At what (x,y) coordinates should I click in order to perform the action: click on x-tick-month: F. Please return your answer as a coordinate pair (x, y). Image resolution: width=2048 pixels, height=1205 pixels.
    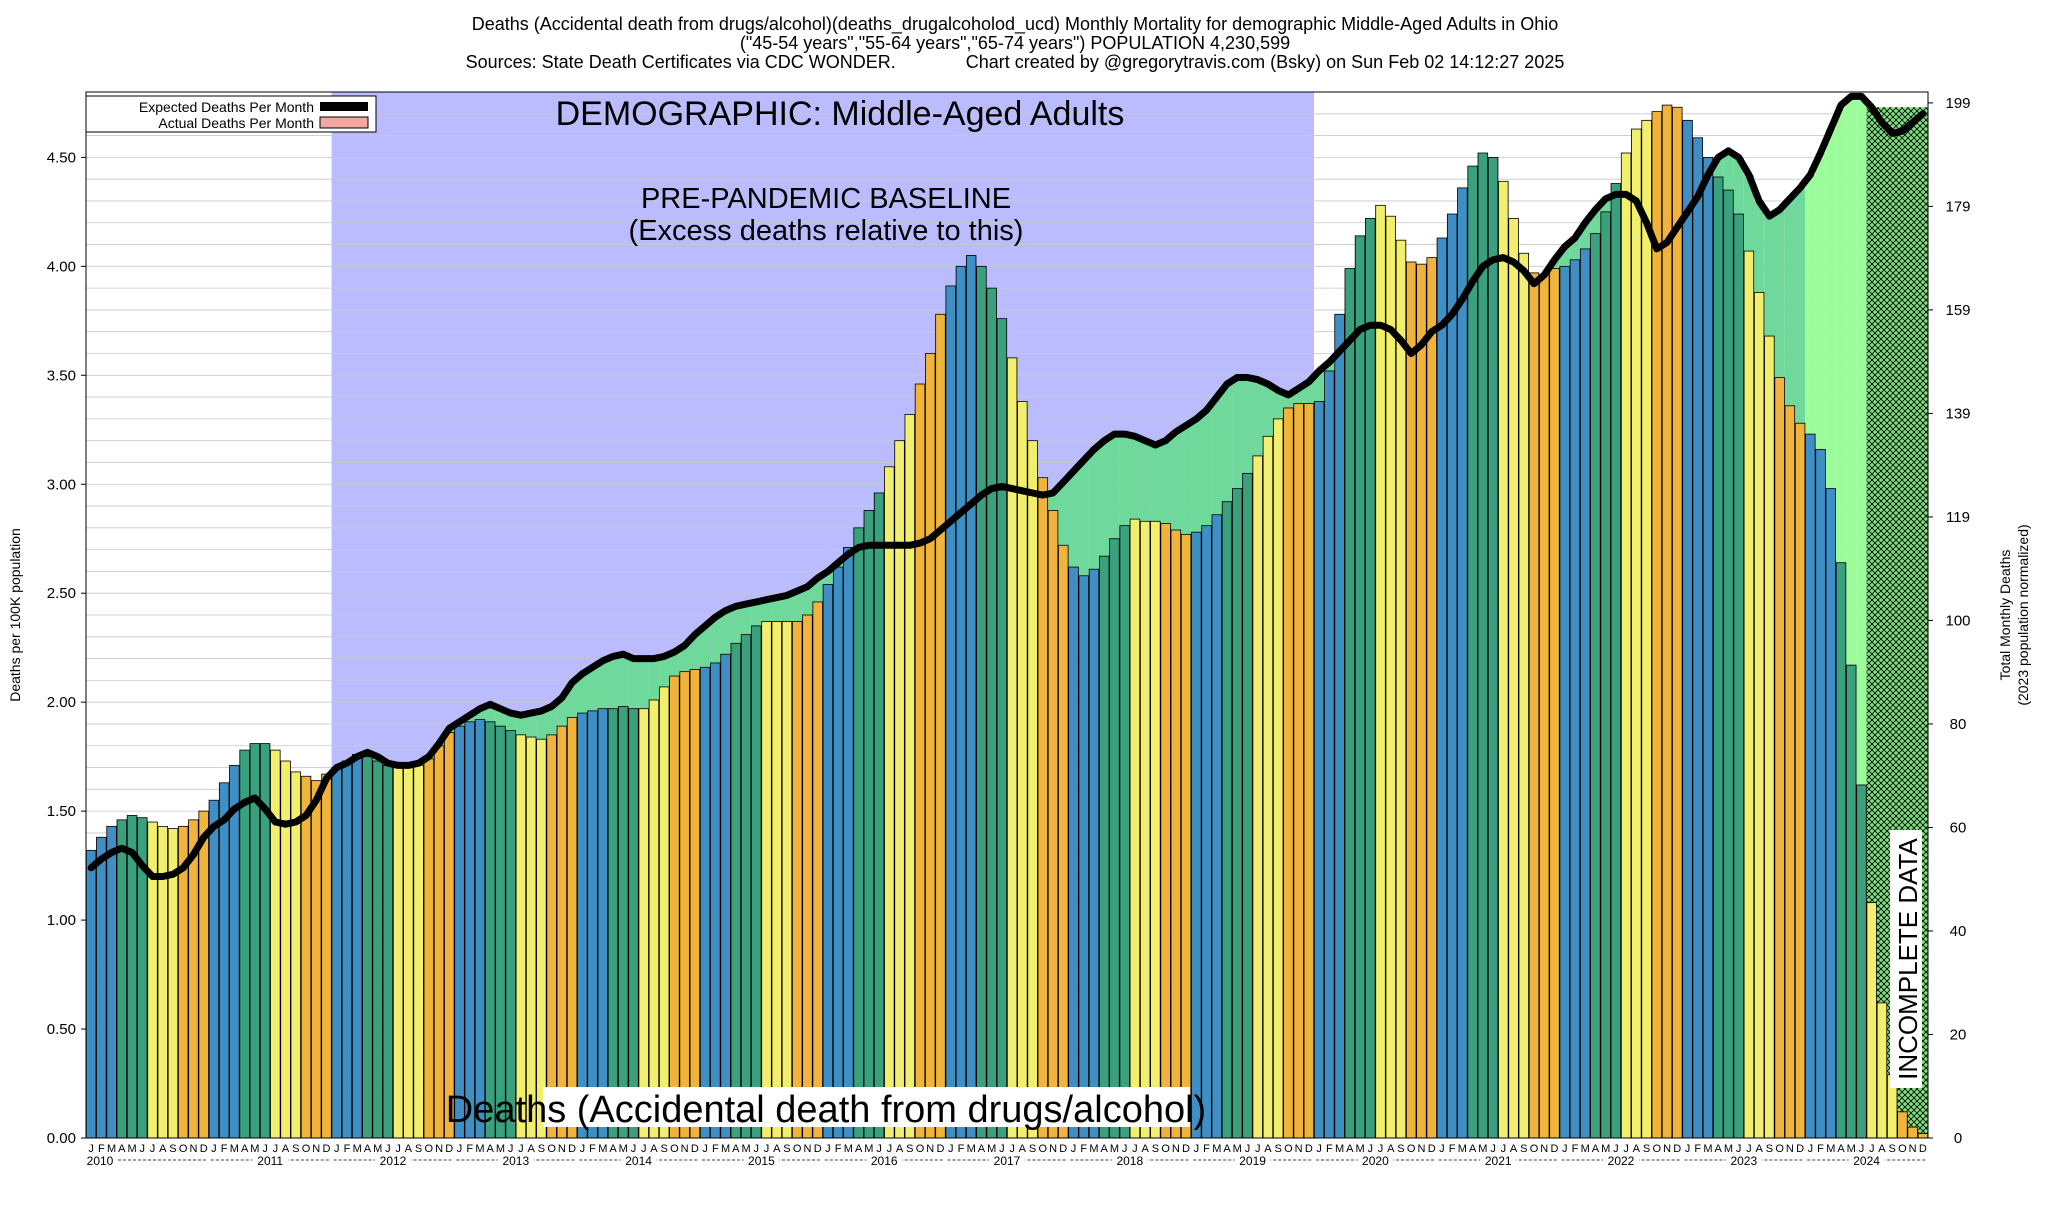
    Looking at the image, I should click on (469, 1149).